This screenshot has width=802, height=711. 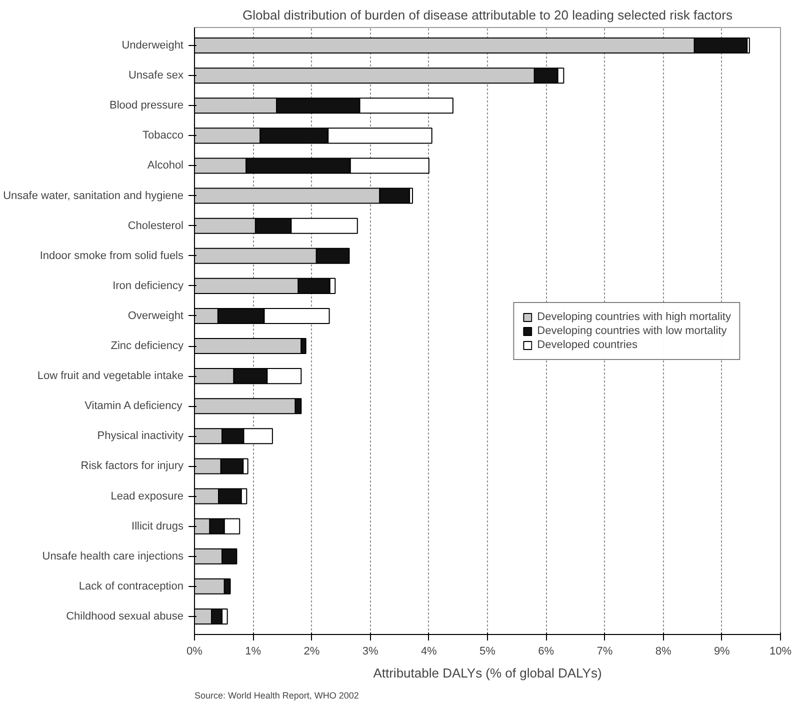 I want to click on y-tick-label: Indoor smoke from solid fuels, so click(x=112, y=256).